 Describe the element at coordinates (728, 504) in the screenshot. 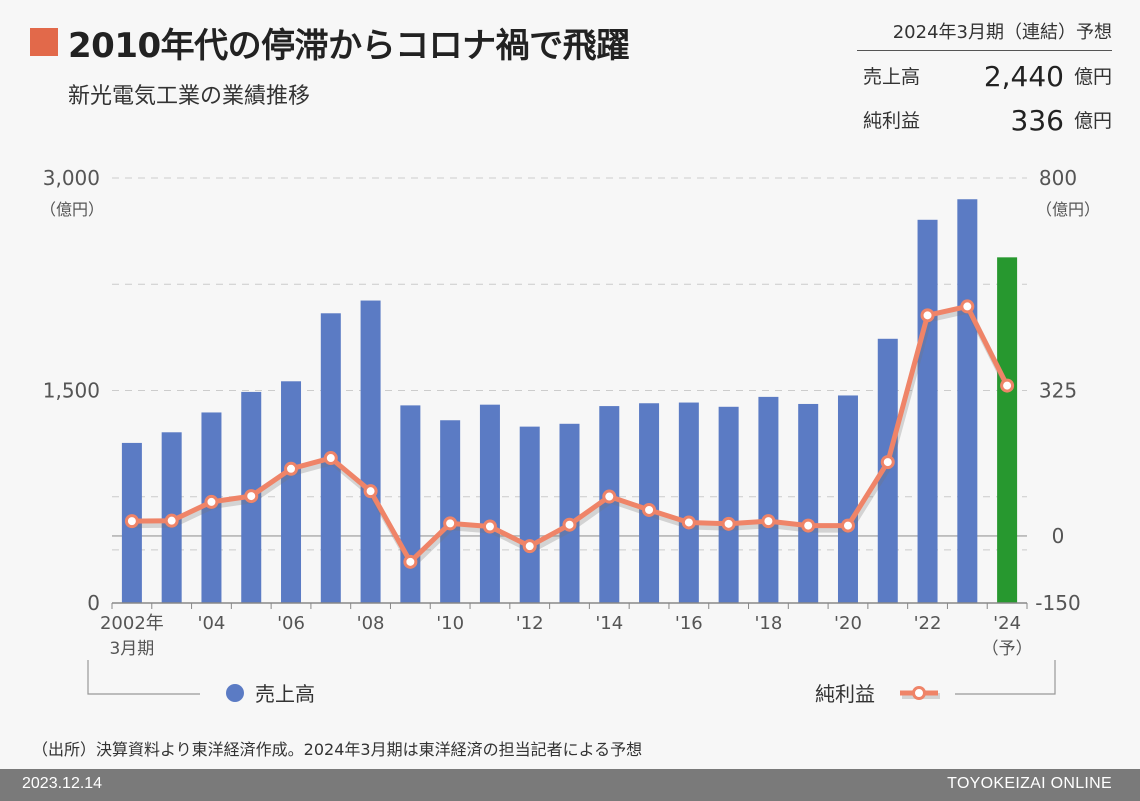

I see `bar-sales-2017` at that location.